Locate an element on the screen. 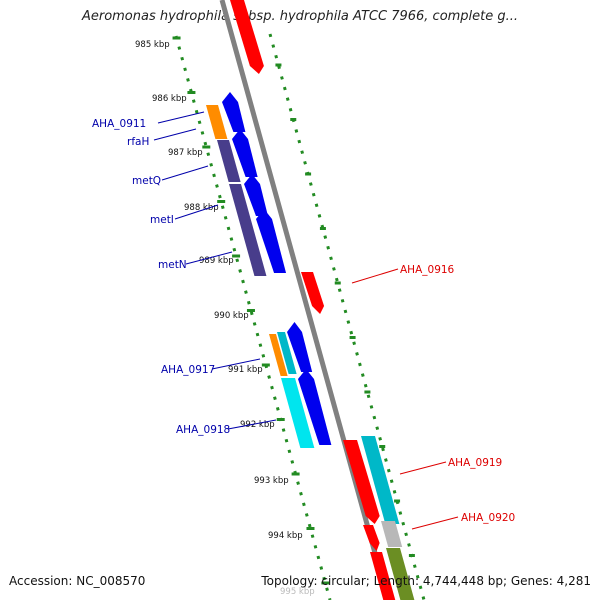  gene-block-metq-arrow is located at coordinates (245, 153).